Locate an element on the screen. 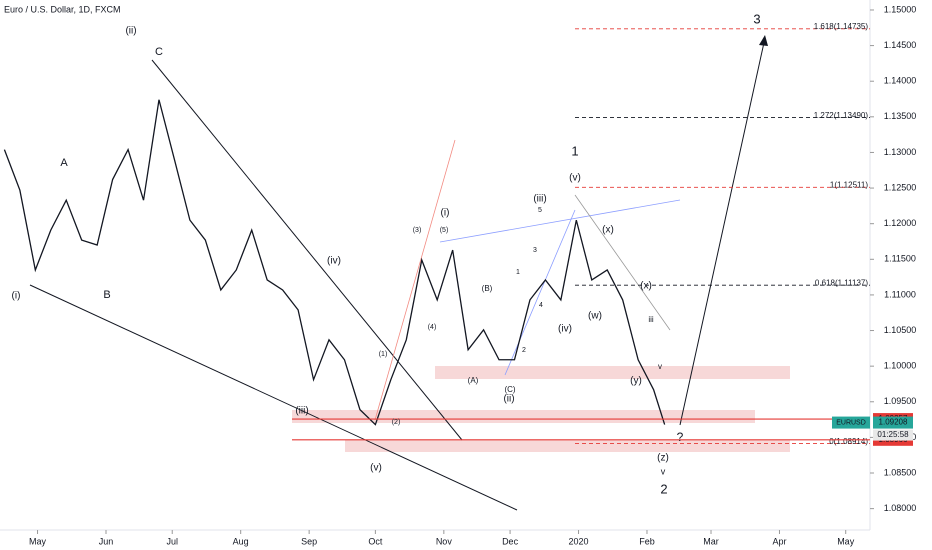 This screenshot has width=932, height=550. y-tick-label: 1.14000 is located at coordinates (900, 81).